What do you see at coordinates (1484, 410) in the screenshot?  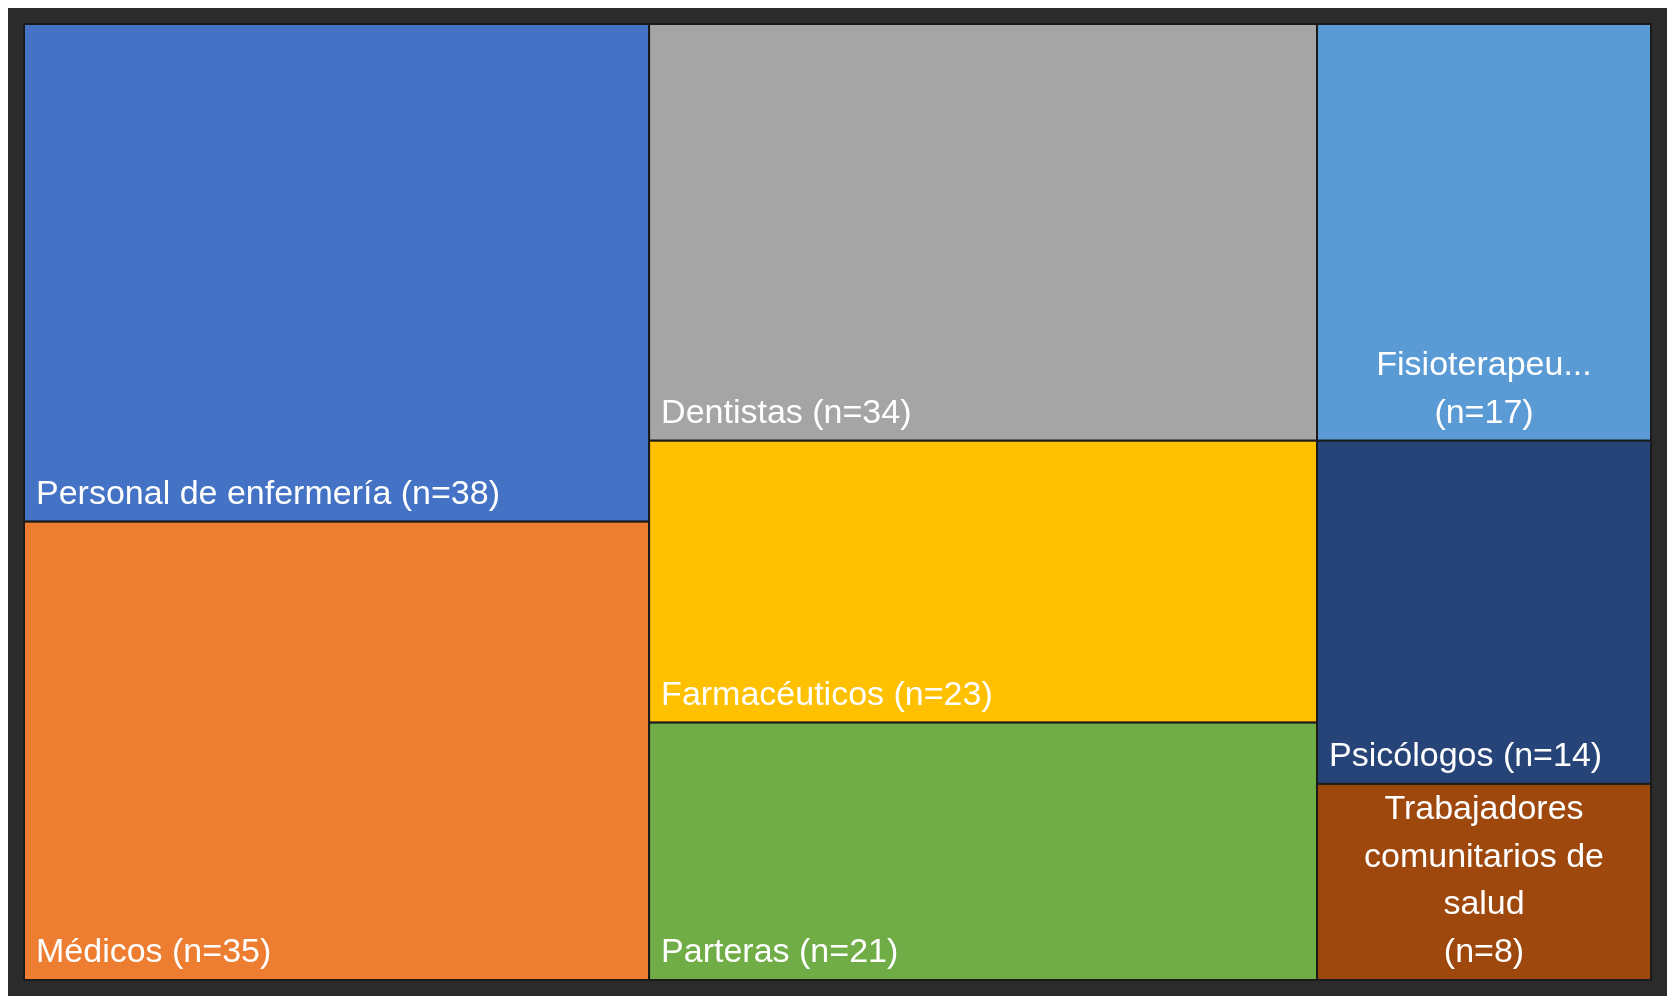 I see `data-label: (n=17)` at bounding box center [1484, 410].